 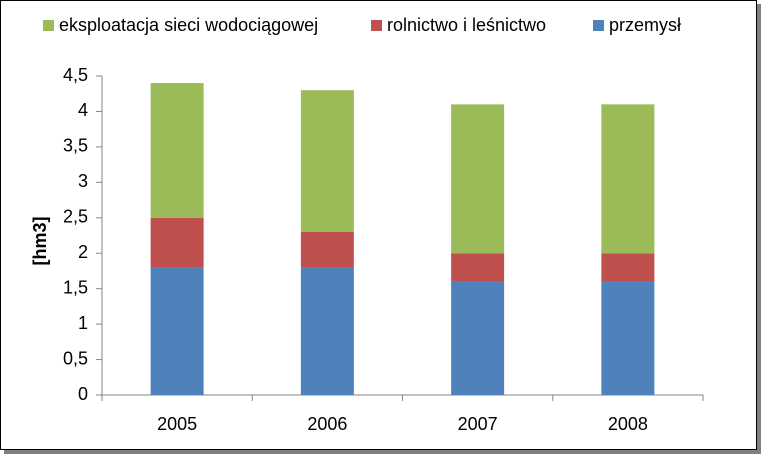 I want to click on x-tick-label: 2006, so click(x=327, y=424).